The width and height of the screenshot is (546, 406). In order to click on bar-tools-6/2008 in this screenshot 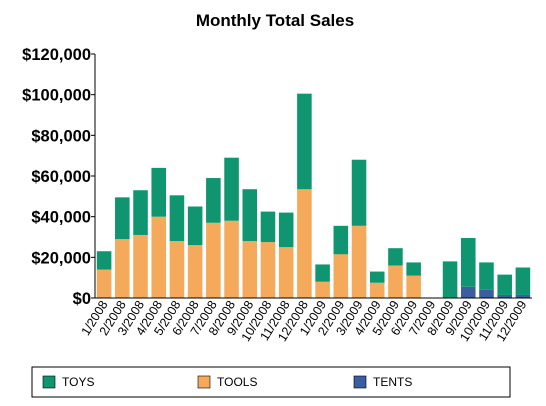, I will do `click(195, 271)`.